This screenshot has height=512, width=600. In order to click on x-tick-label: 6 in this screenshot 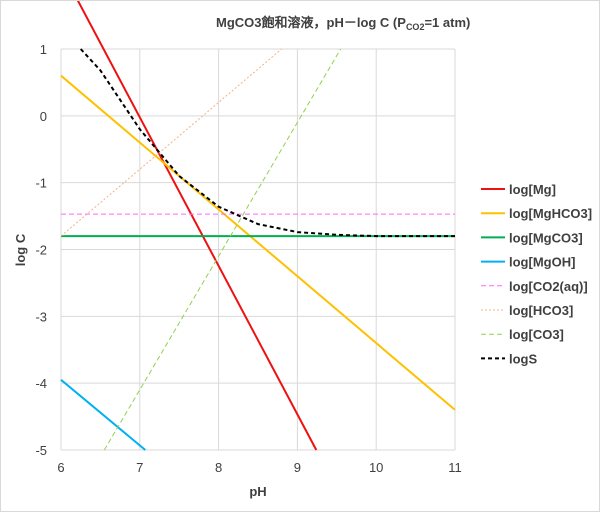, I will do `click(60, 467)`.